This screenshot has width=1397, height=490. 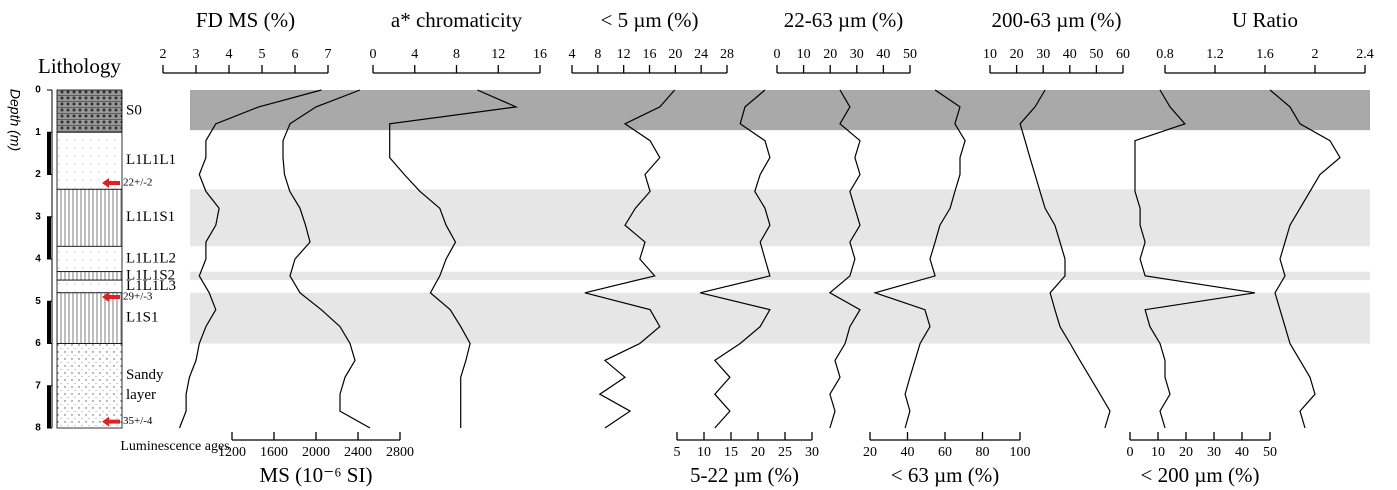 What do you see at coordinates (983, 452) in the screenshot?
I see `tick-label: 80` at bounding box center [983, 452].